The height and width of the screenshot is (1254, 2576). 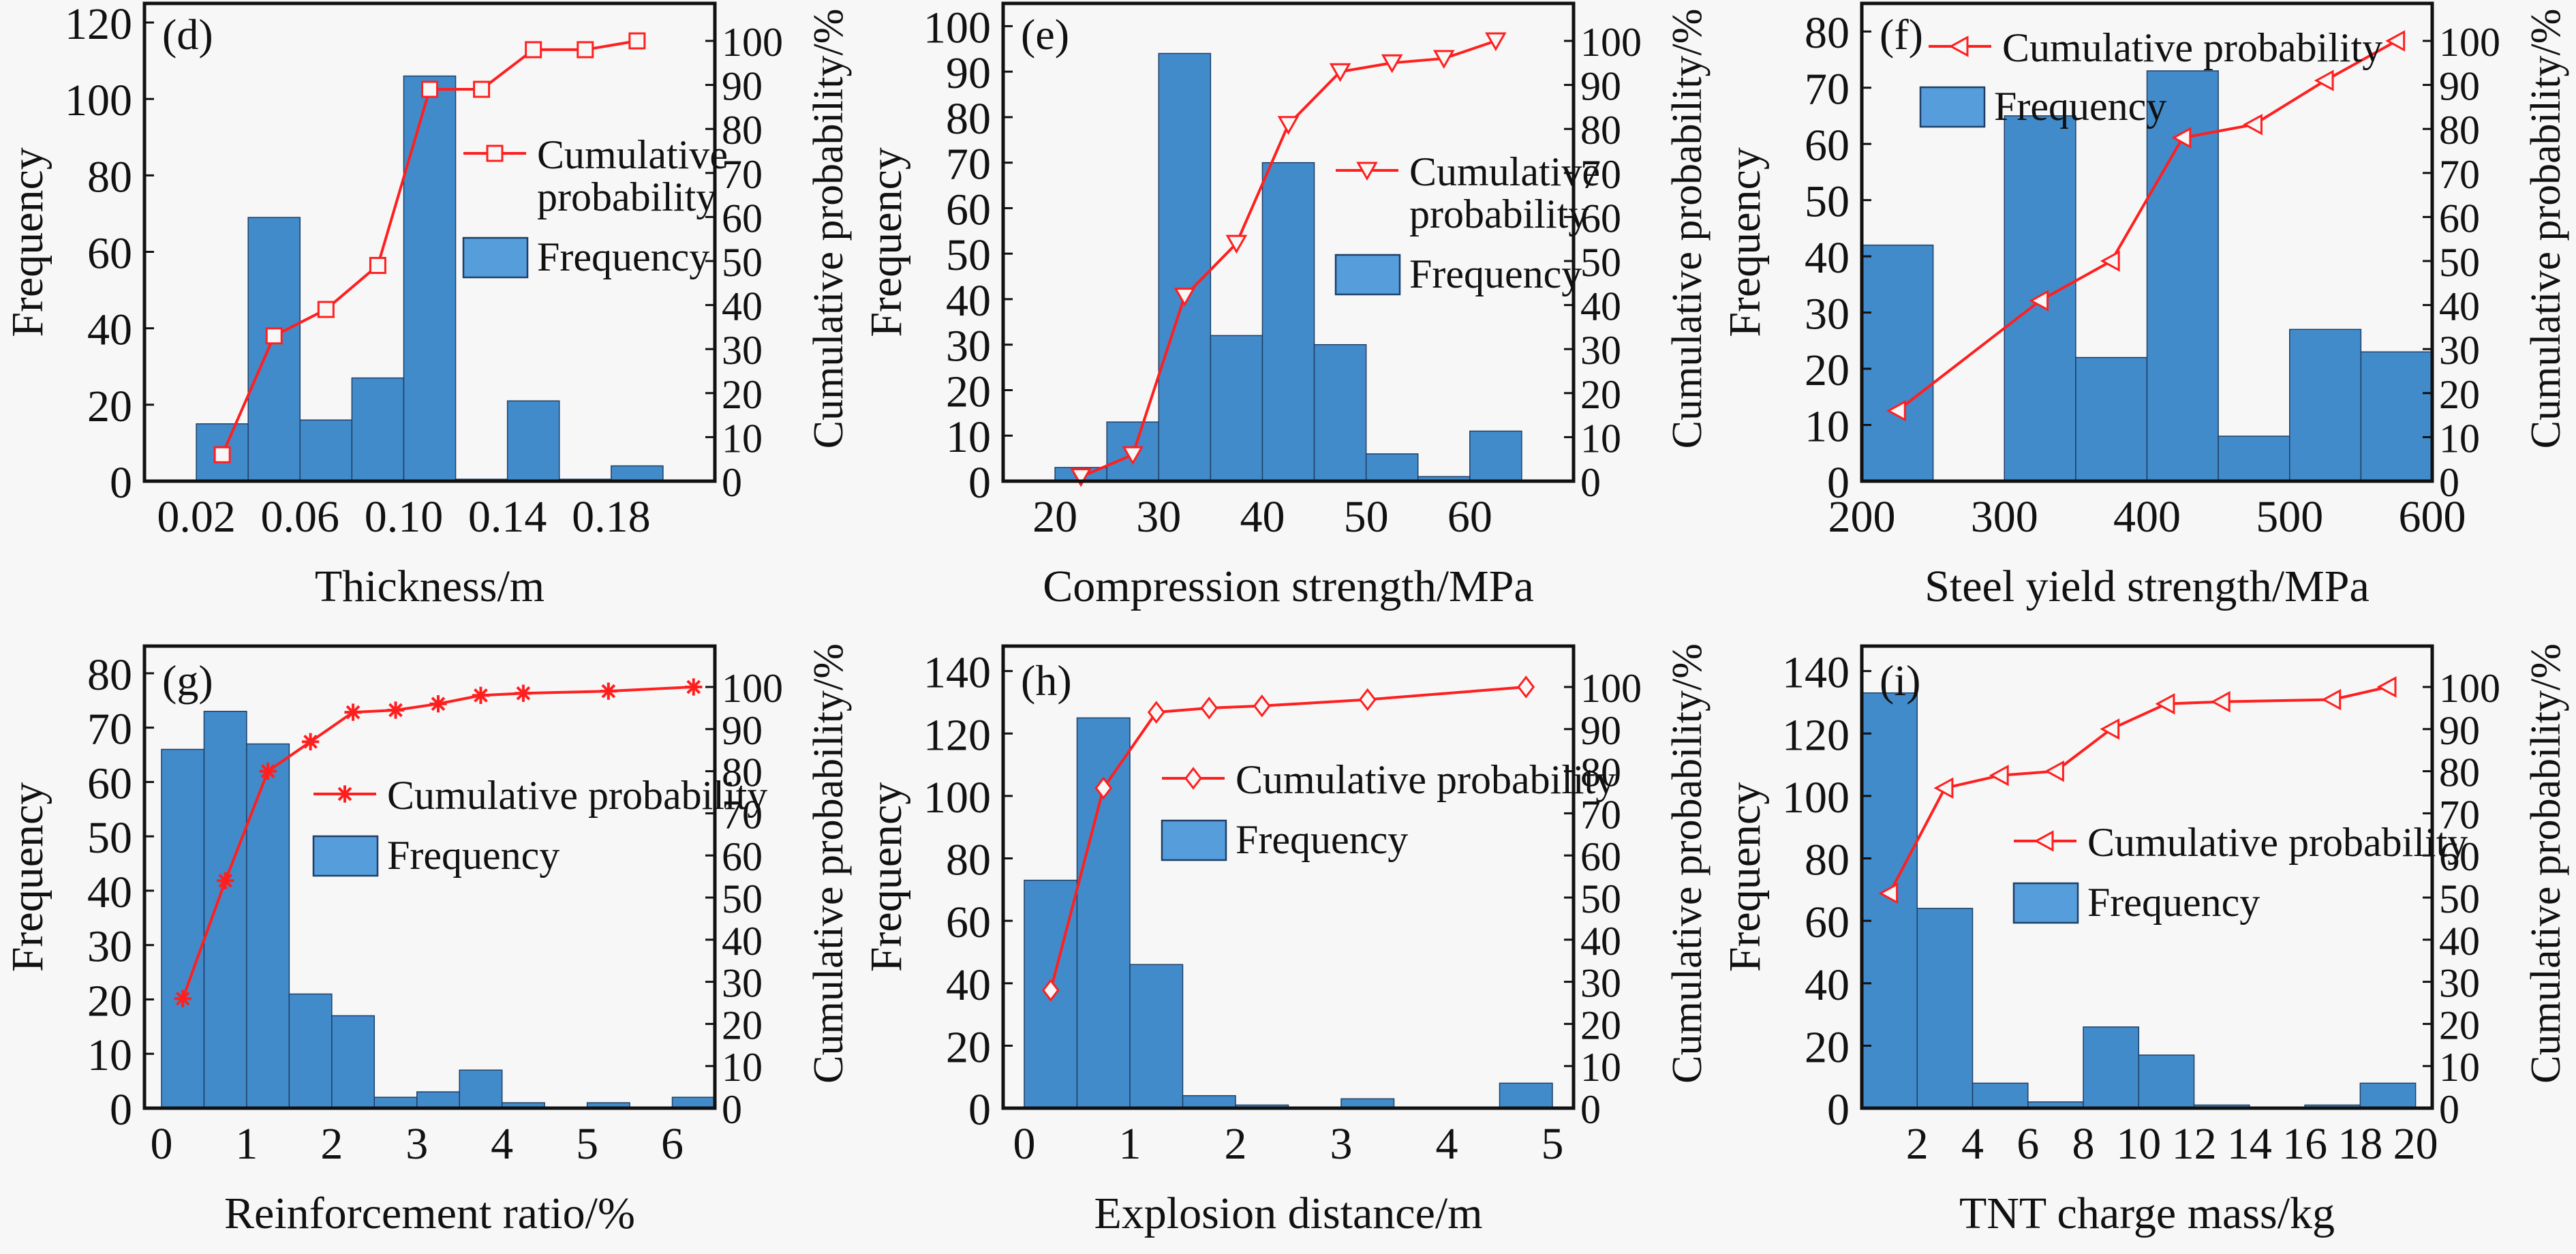 What do you see at coordinates (2546, 863) in the screenshot?
I see `y2-axis-title: Cumulative probability/%` at bounding box center [2546, 863].